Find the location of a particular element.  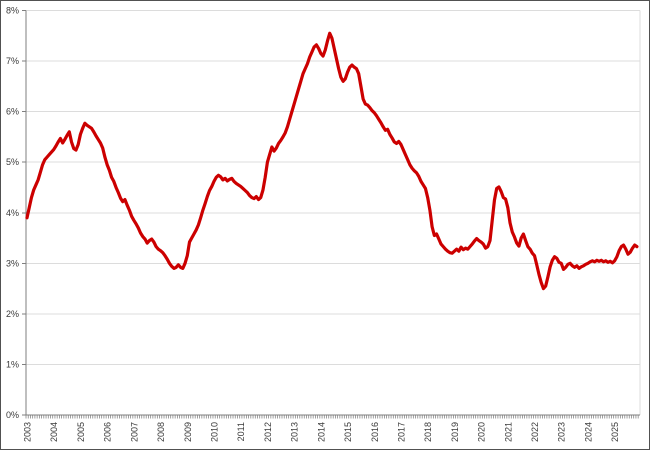

x-axis-label: 2007 is located at coordinates (134, 432).